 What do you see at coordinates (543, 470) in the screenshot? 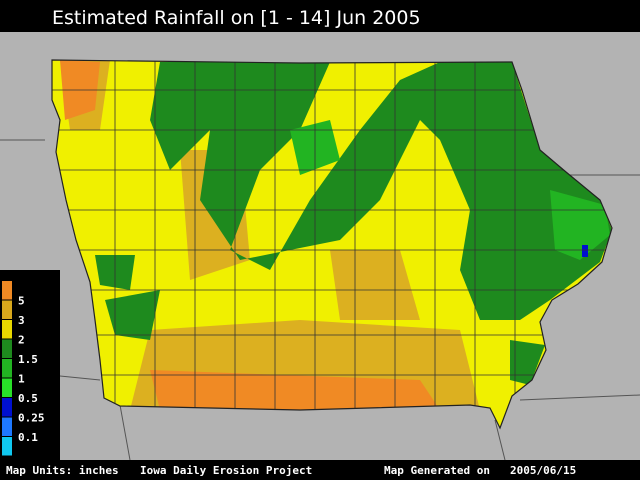
I see `generated-date: 2005/06/15` at bounding box center [543, 470].